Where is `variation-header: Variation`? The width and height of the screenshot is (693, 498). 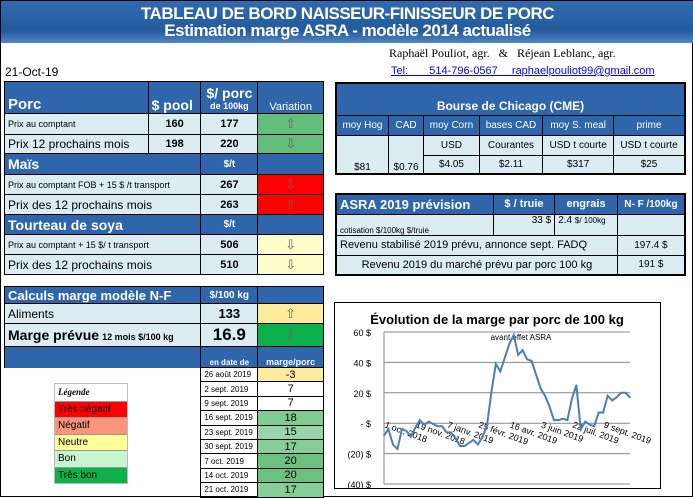 variation-header: Variation is located at coordinates (290, 97).